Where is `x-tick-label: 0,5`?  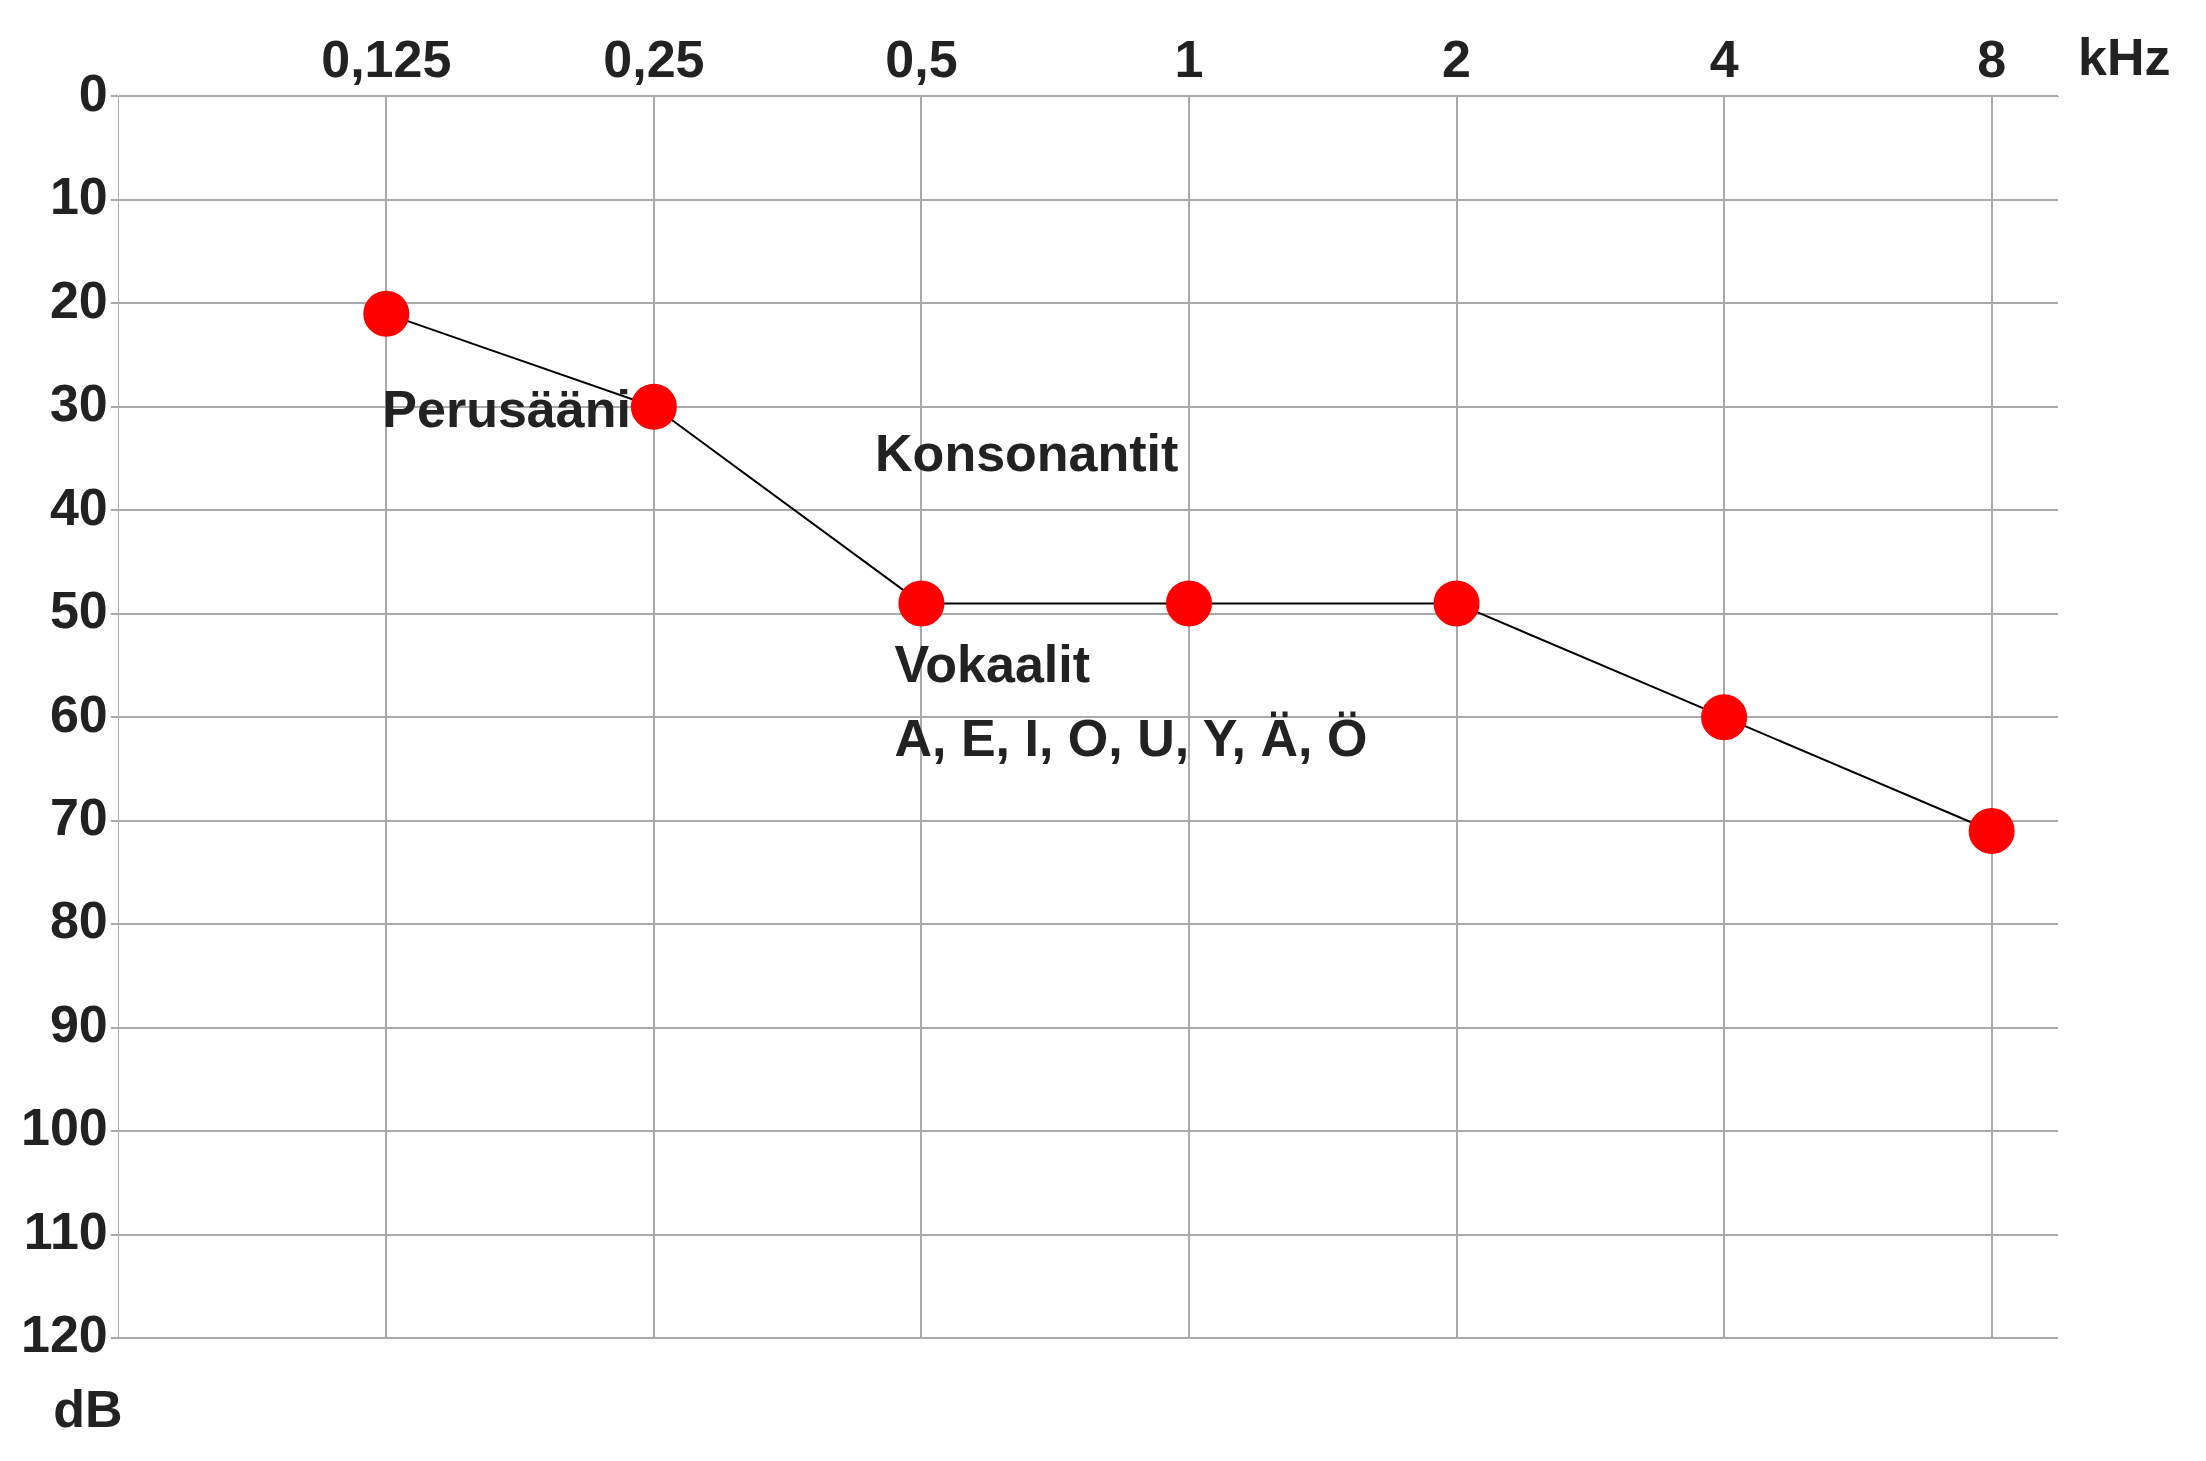
x-tick-label: 0,5 is located at coordinates (921, 58).